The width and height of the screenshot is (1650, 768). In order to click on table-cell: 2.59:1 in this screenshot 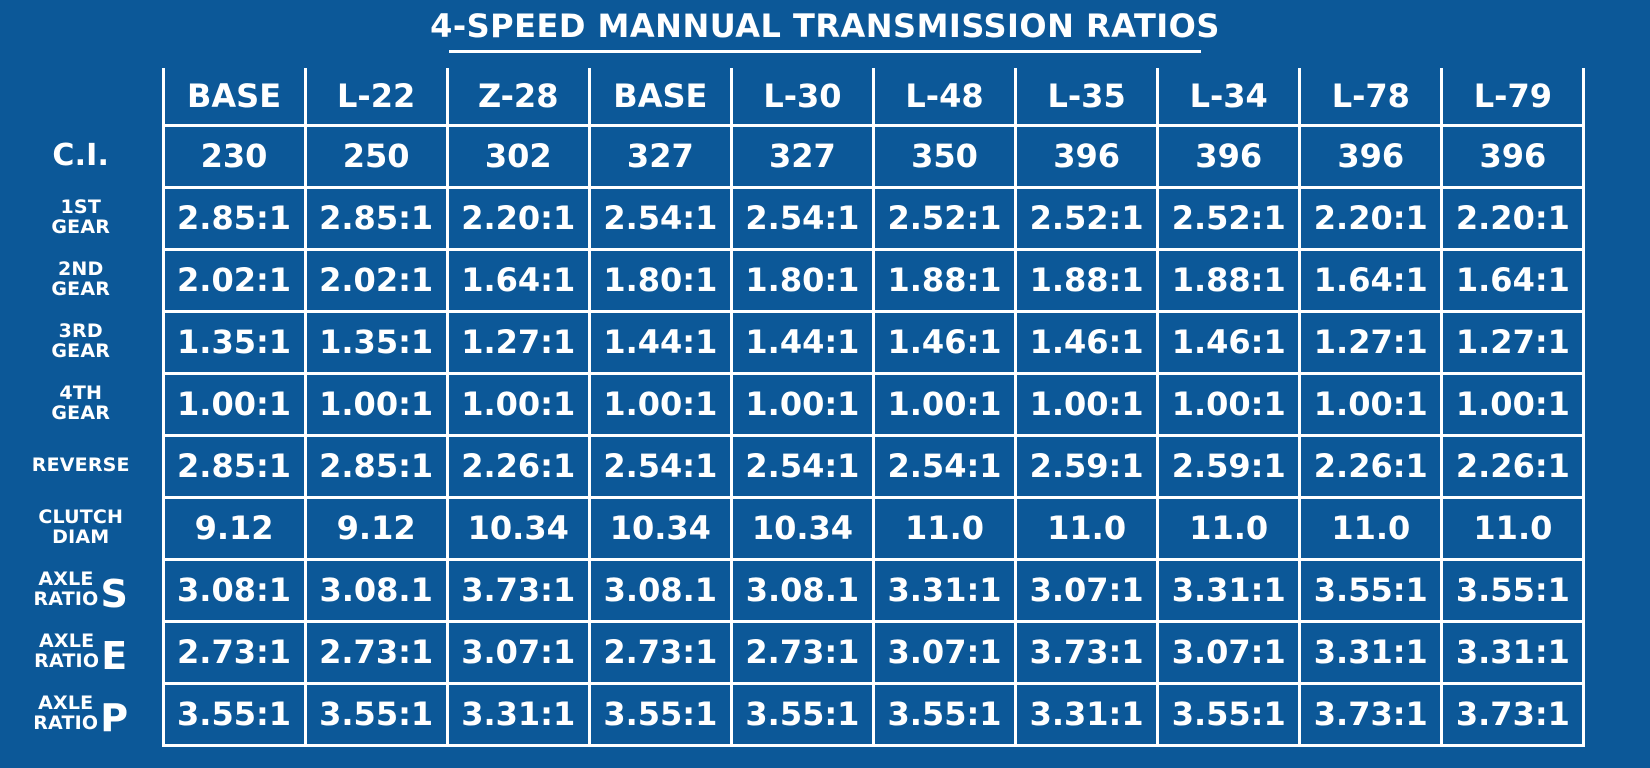, I will do `click(1229, 466)`.